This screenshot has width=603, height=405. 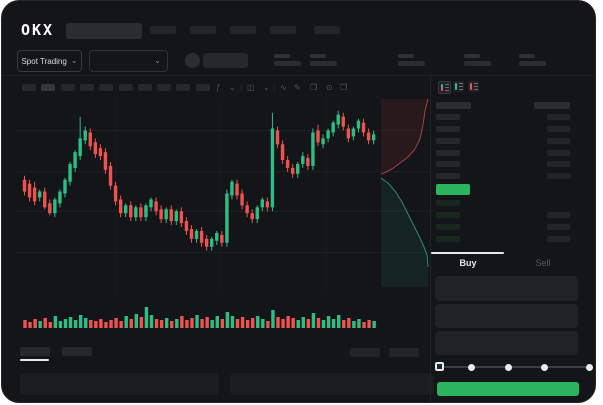 I want to click on stat-label, so click(x=527, y=56).